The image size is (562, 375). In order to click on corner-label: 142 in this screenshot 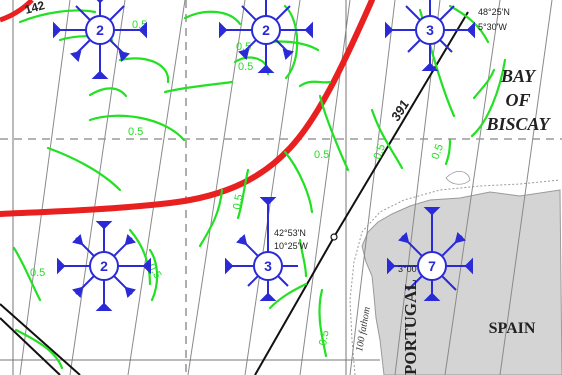, I will do `click(34, 8)`.